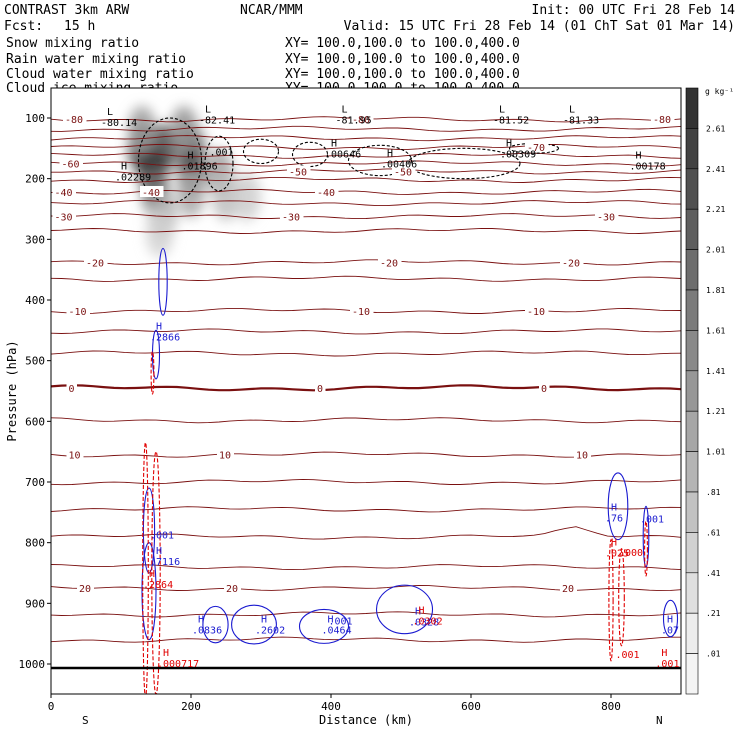 The height and width of the screenshot is (740, 740). I want to click on isotherm-label-6-1: -50, so click(403, 172).